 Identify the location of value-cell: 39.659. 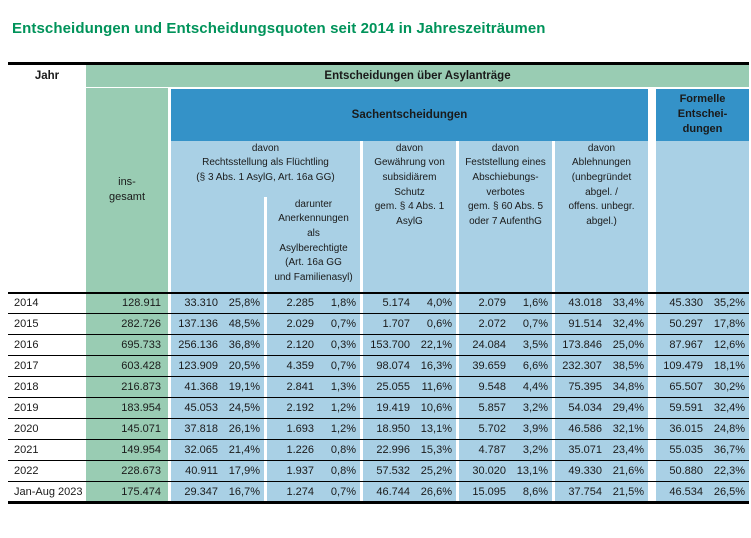
(485, 366).